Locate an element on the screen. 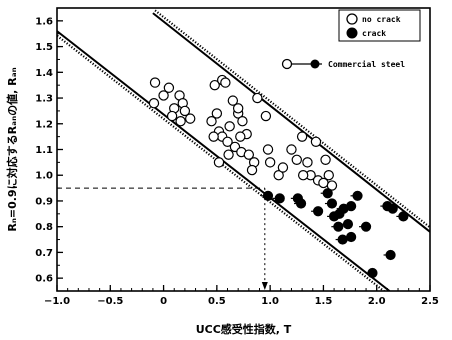 The image size is (452, 340). legend-commercial-open-circle is located at coordinates (287, 64).